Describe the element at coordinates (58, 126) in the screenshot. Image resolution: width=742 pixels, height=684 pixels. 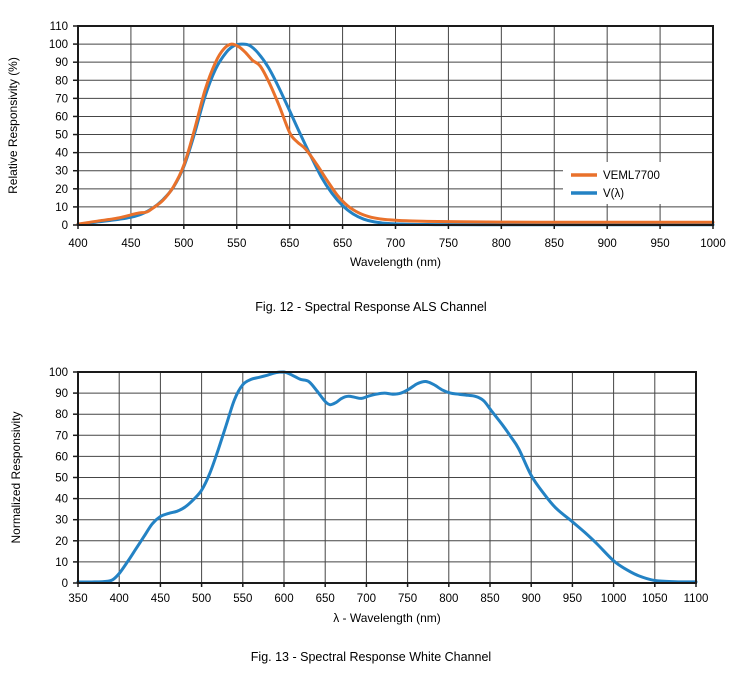
I see `y-tick-labels: 0 10 20 30 40 50 60 70 80 90 100 110` at that location.